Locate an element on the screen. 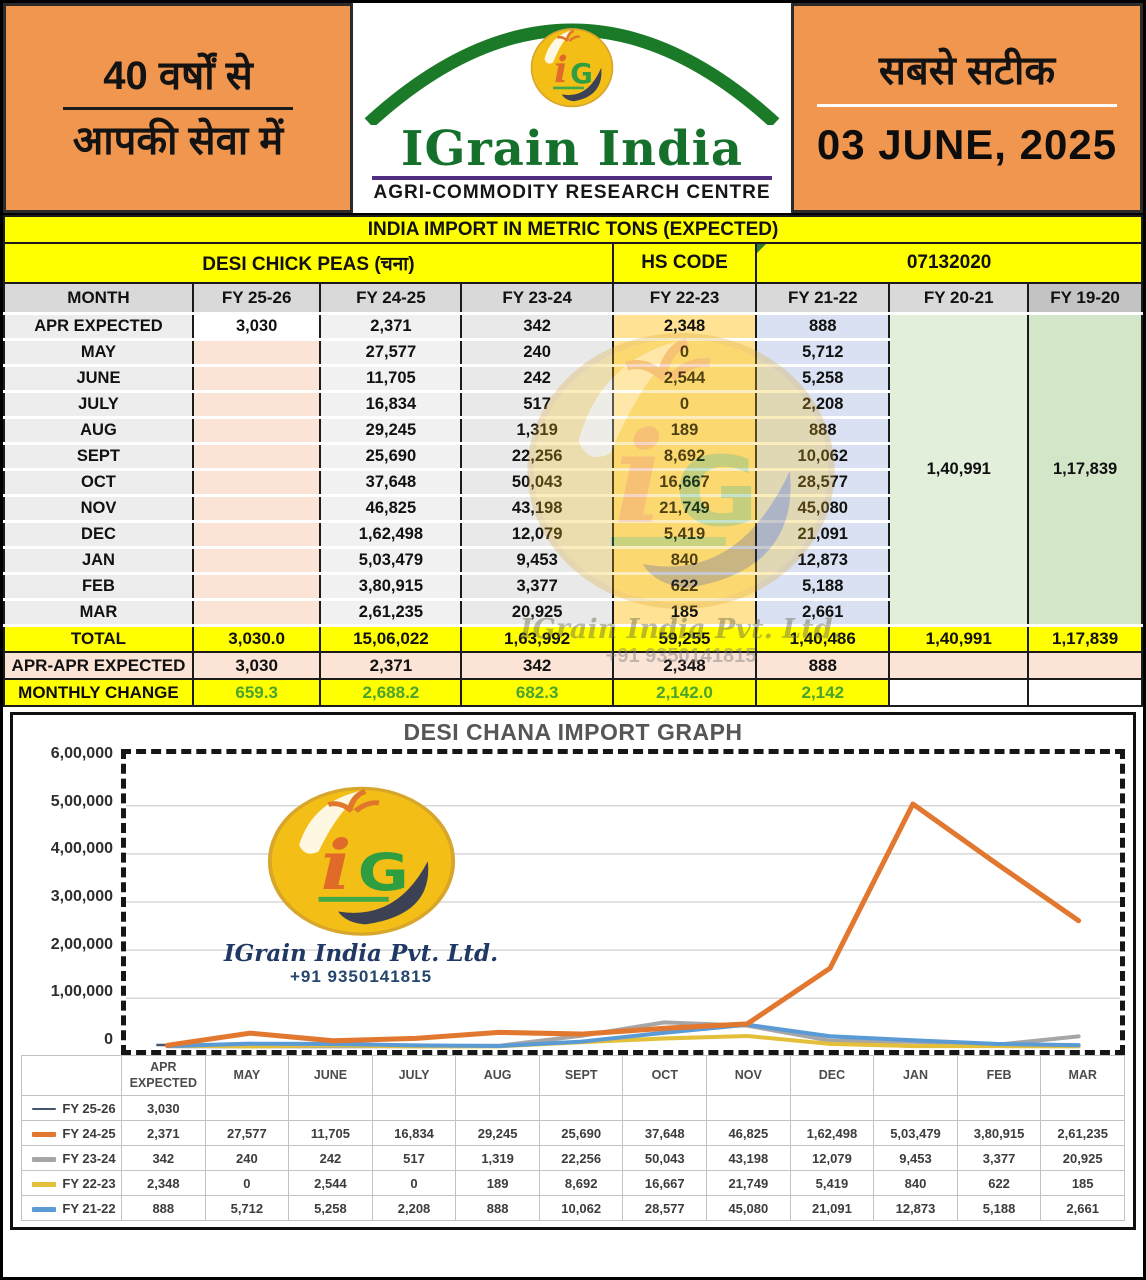 This screenshot has width=1146, height=1280. chart-table-month-header: JULY is located at coordinates (414, 1075).